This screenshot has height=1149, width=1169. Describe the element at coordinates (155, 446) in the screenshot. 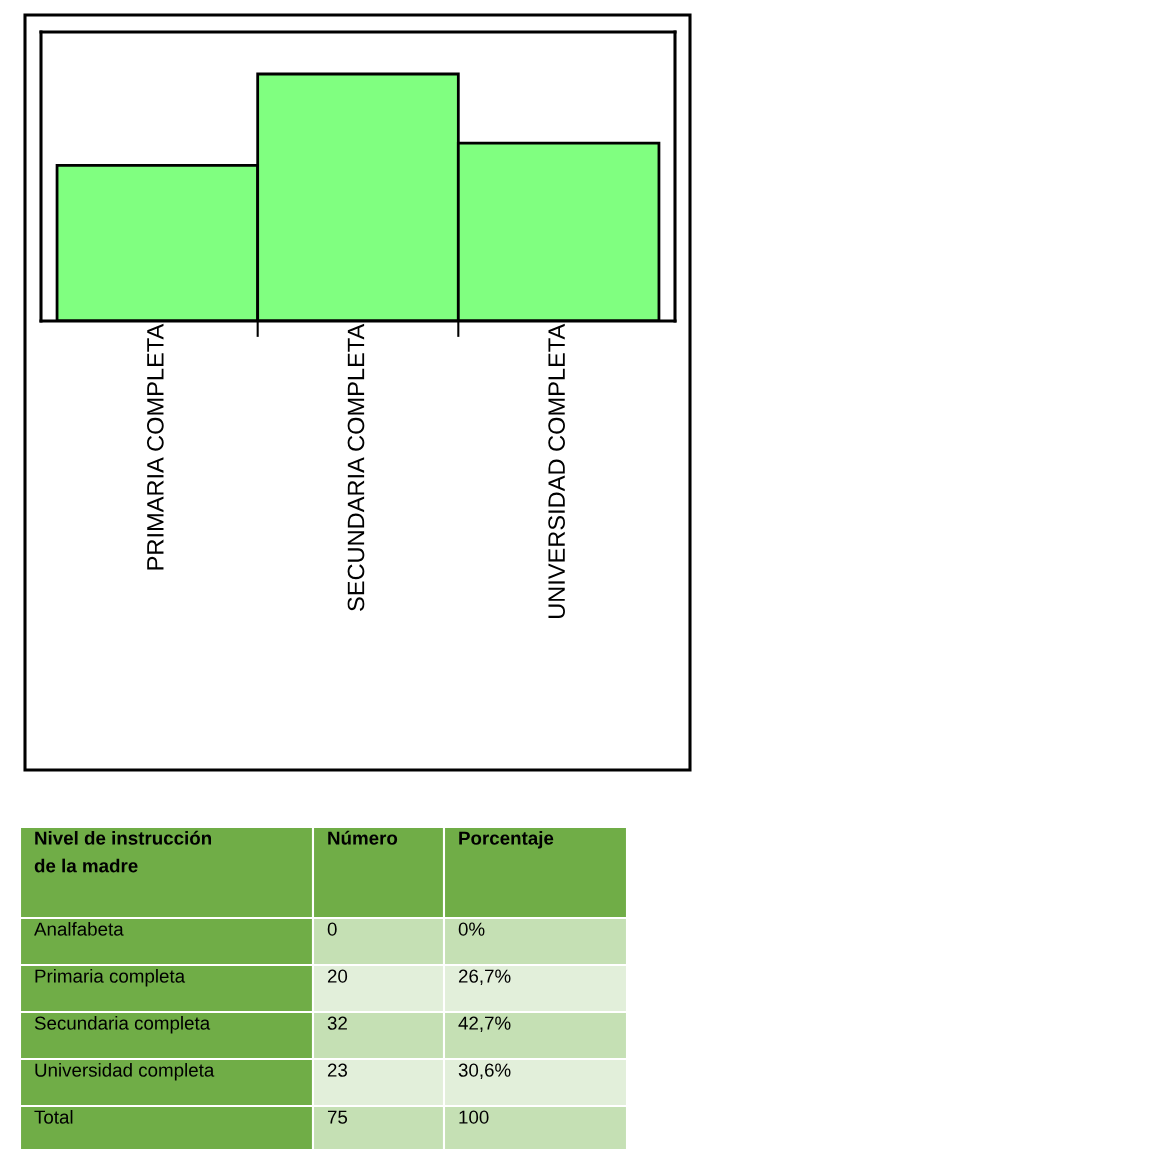

I see `x-tick-label: PRIMARIA COMPLETA` at that location.